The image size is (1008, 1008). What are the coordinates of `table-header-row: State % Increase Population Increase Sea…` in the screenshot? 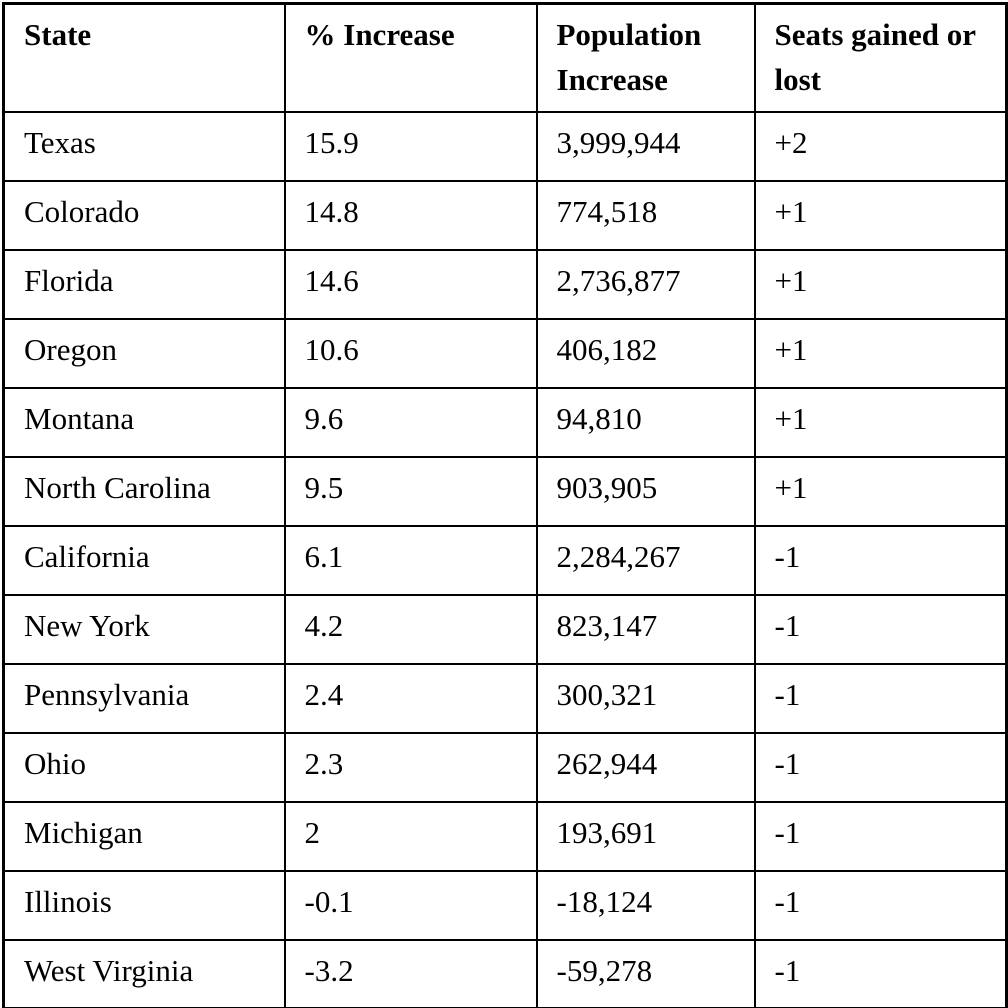 It's located at (505, 57).